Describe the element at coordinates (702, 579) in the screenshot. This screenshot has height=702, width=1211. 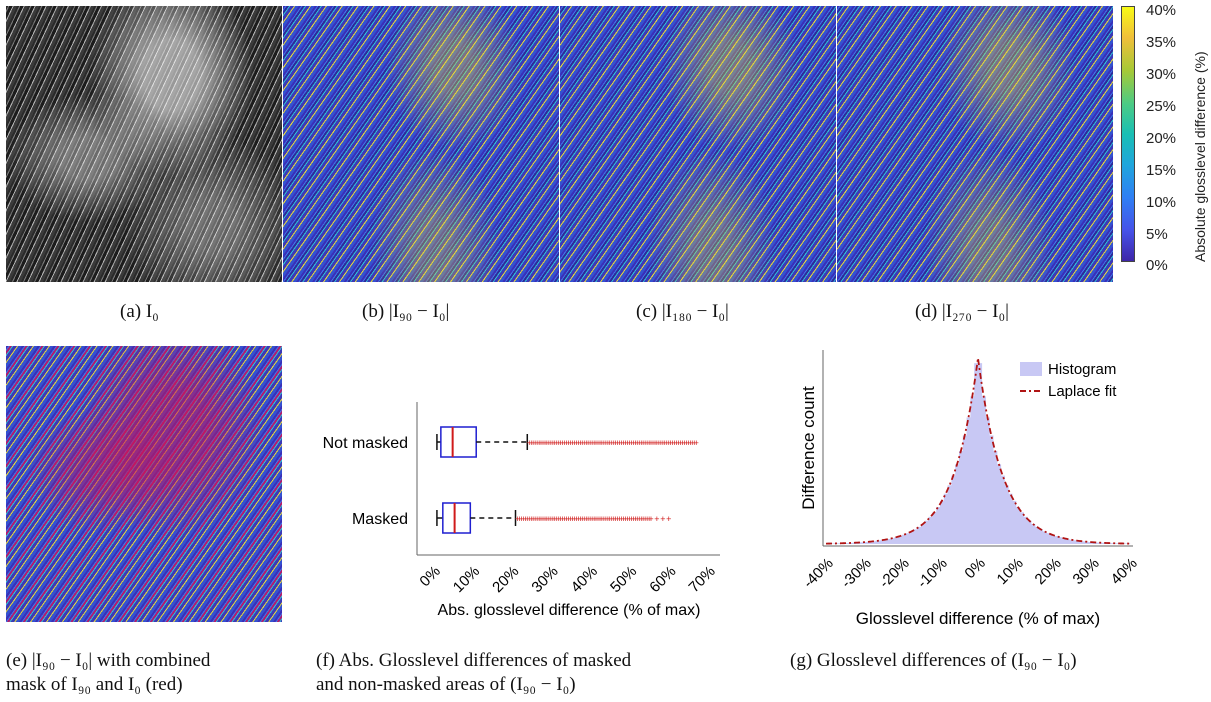
I see `x-tick-label: 70%` at that location.